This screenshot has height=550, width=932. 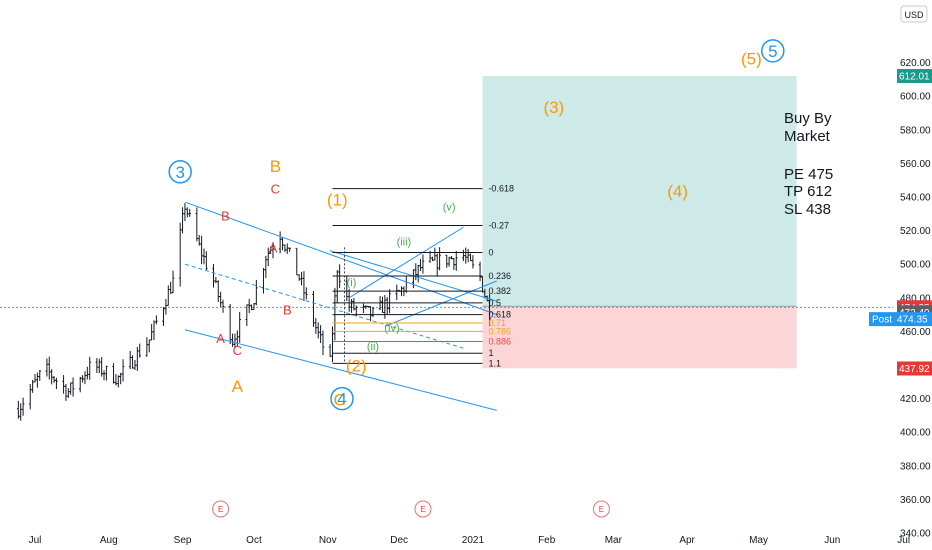 What do you see at coordinates (547, 540) in the screenshot?
I see `x-tick-label: Feb` at bounding box center [547, 540].